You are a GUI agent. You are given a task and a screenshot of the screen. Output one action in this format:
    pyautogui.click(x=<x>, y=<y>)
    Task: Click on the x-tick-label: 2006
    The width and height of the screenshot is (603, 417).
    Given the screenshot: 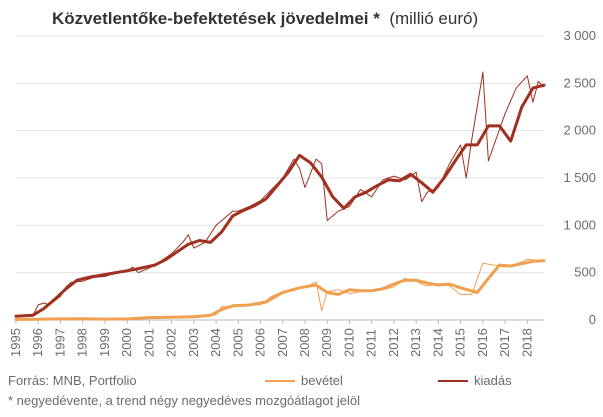 What is the action you would take?
    pyautogui.click(x=260, y=342)
    